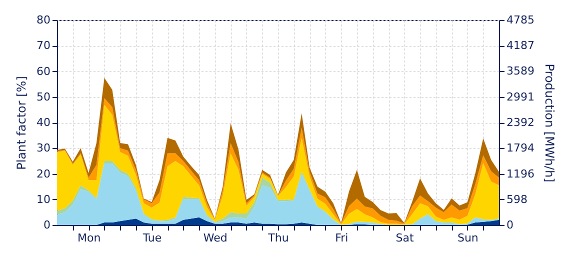 This screenshot has height=263, width=570. What do you see at coordinates (517, 199) in the screenshot?
I see `y2-tick-label: 598` at bounding box center [517, 199].